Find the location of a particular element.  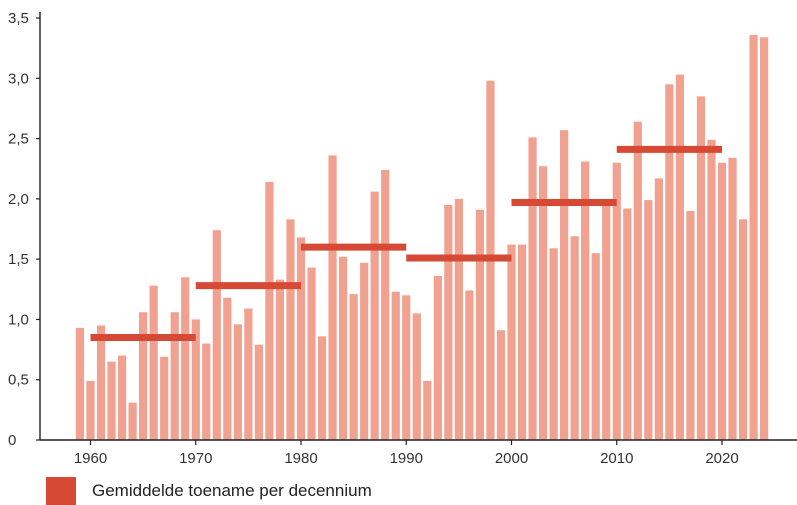

x-tick-label: 2000 is located at coordinates (511, 458).